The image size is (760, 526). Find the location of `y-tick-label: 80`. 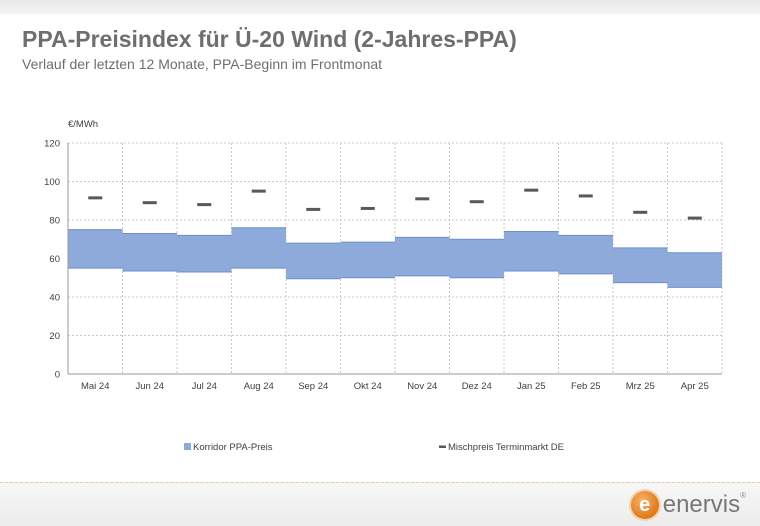

y-tick-label: 80 is located at coordinates (54, 221).